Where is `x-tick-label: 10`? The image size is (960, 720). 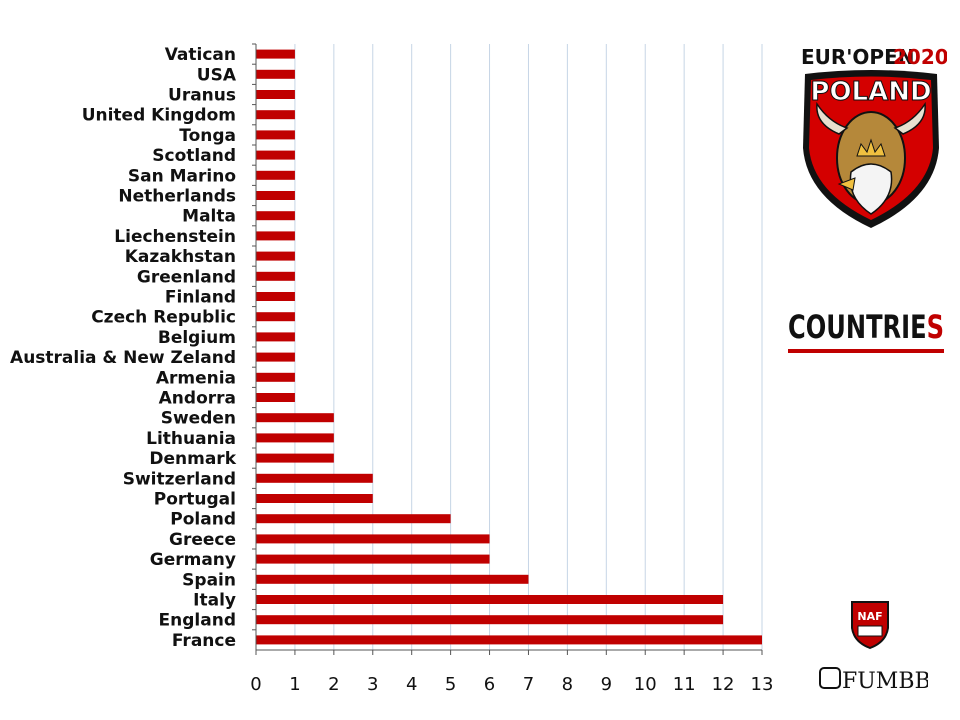
x-tick-label: 10 is located at coordinates (645, 684).